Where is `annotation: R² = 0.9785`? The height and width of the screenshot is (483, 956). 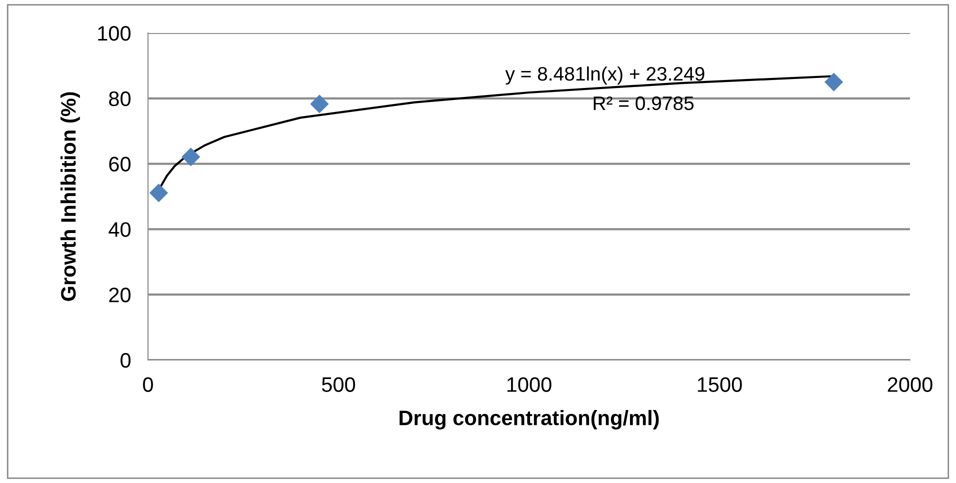 annotation: R² = 0.9785 is located at coordinates (644, 103).